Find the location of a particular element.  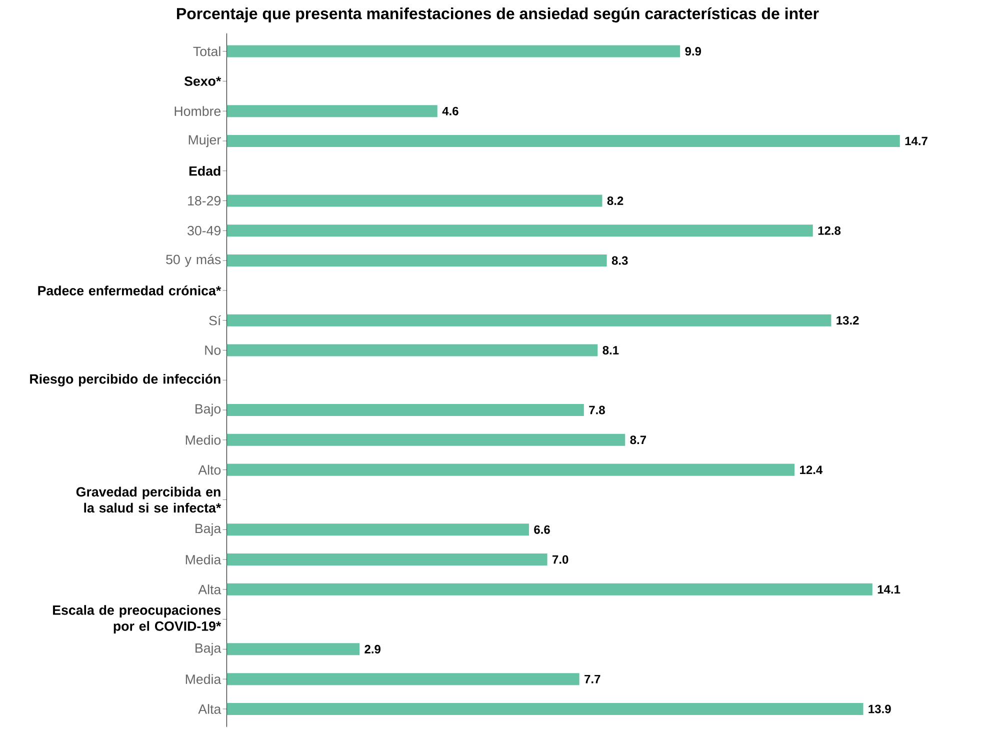

y-tick-label: Padece enfermedad crónica* is located at coordinates (130, 290).